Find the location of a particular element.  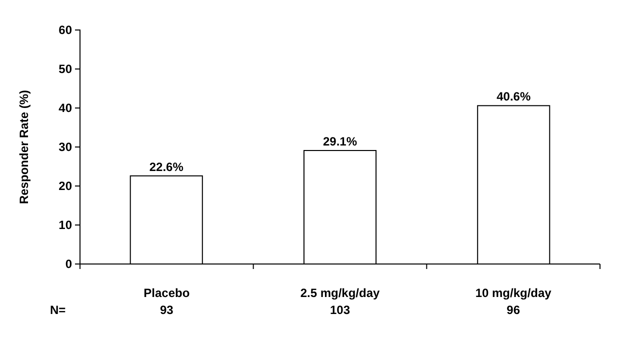

data-label: 29.1% is located at coordinates (340, 141).